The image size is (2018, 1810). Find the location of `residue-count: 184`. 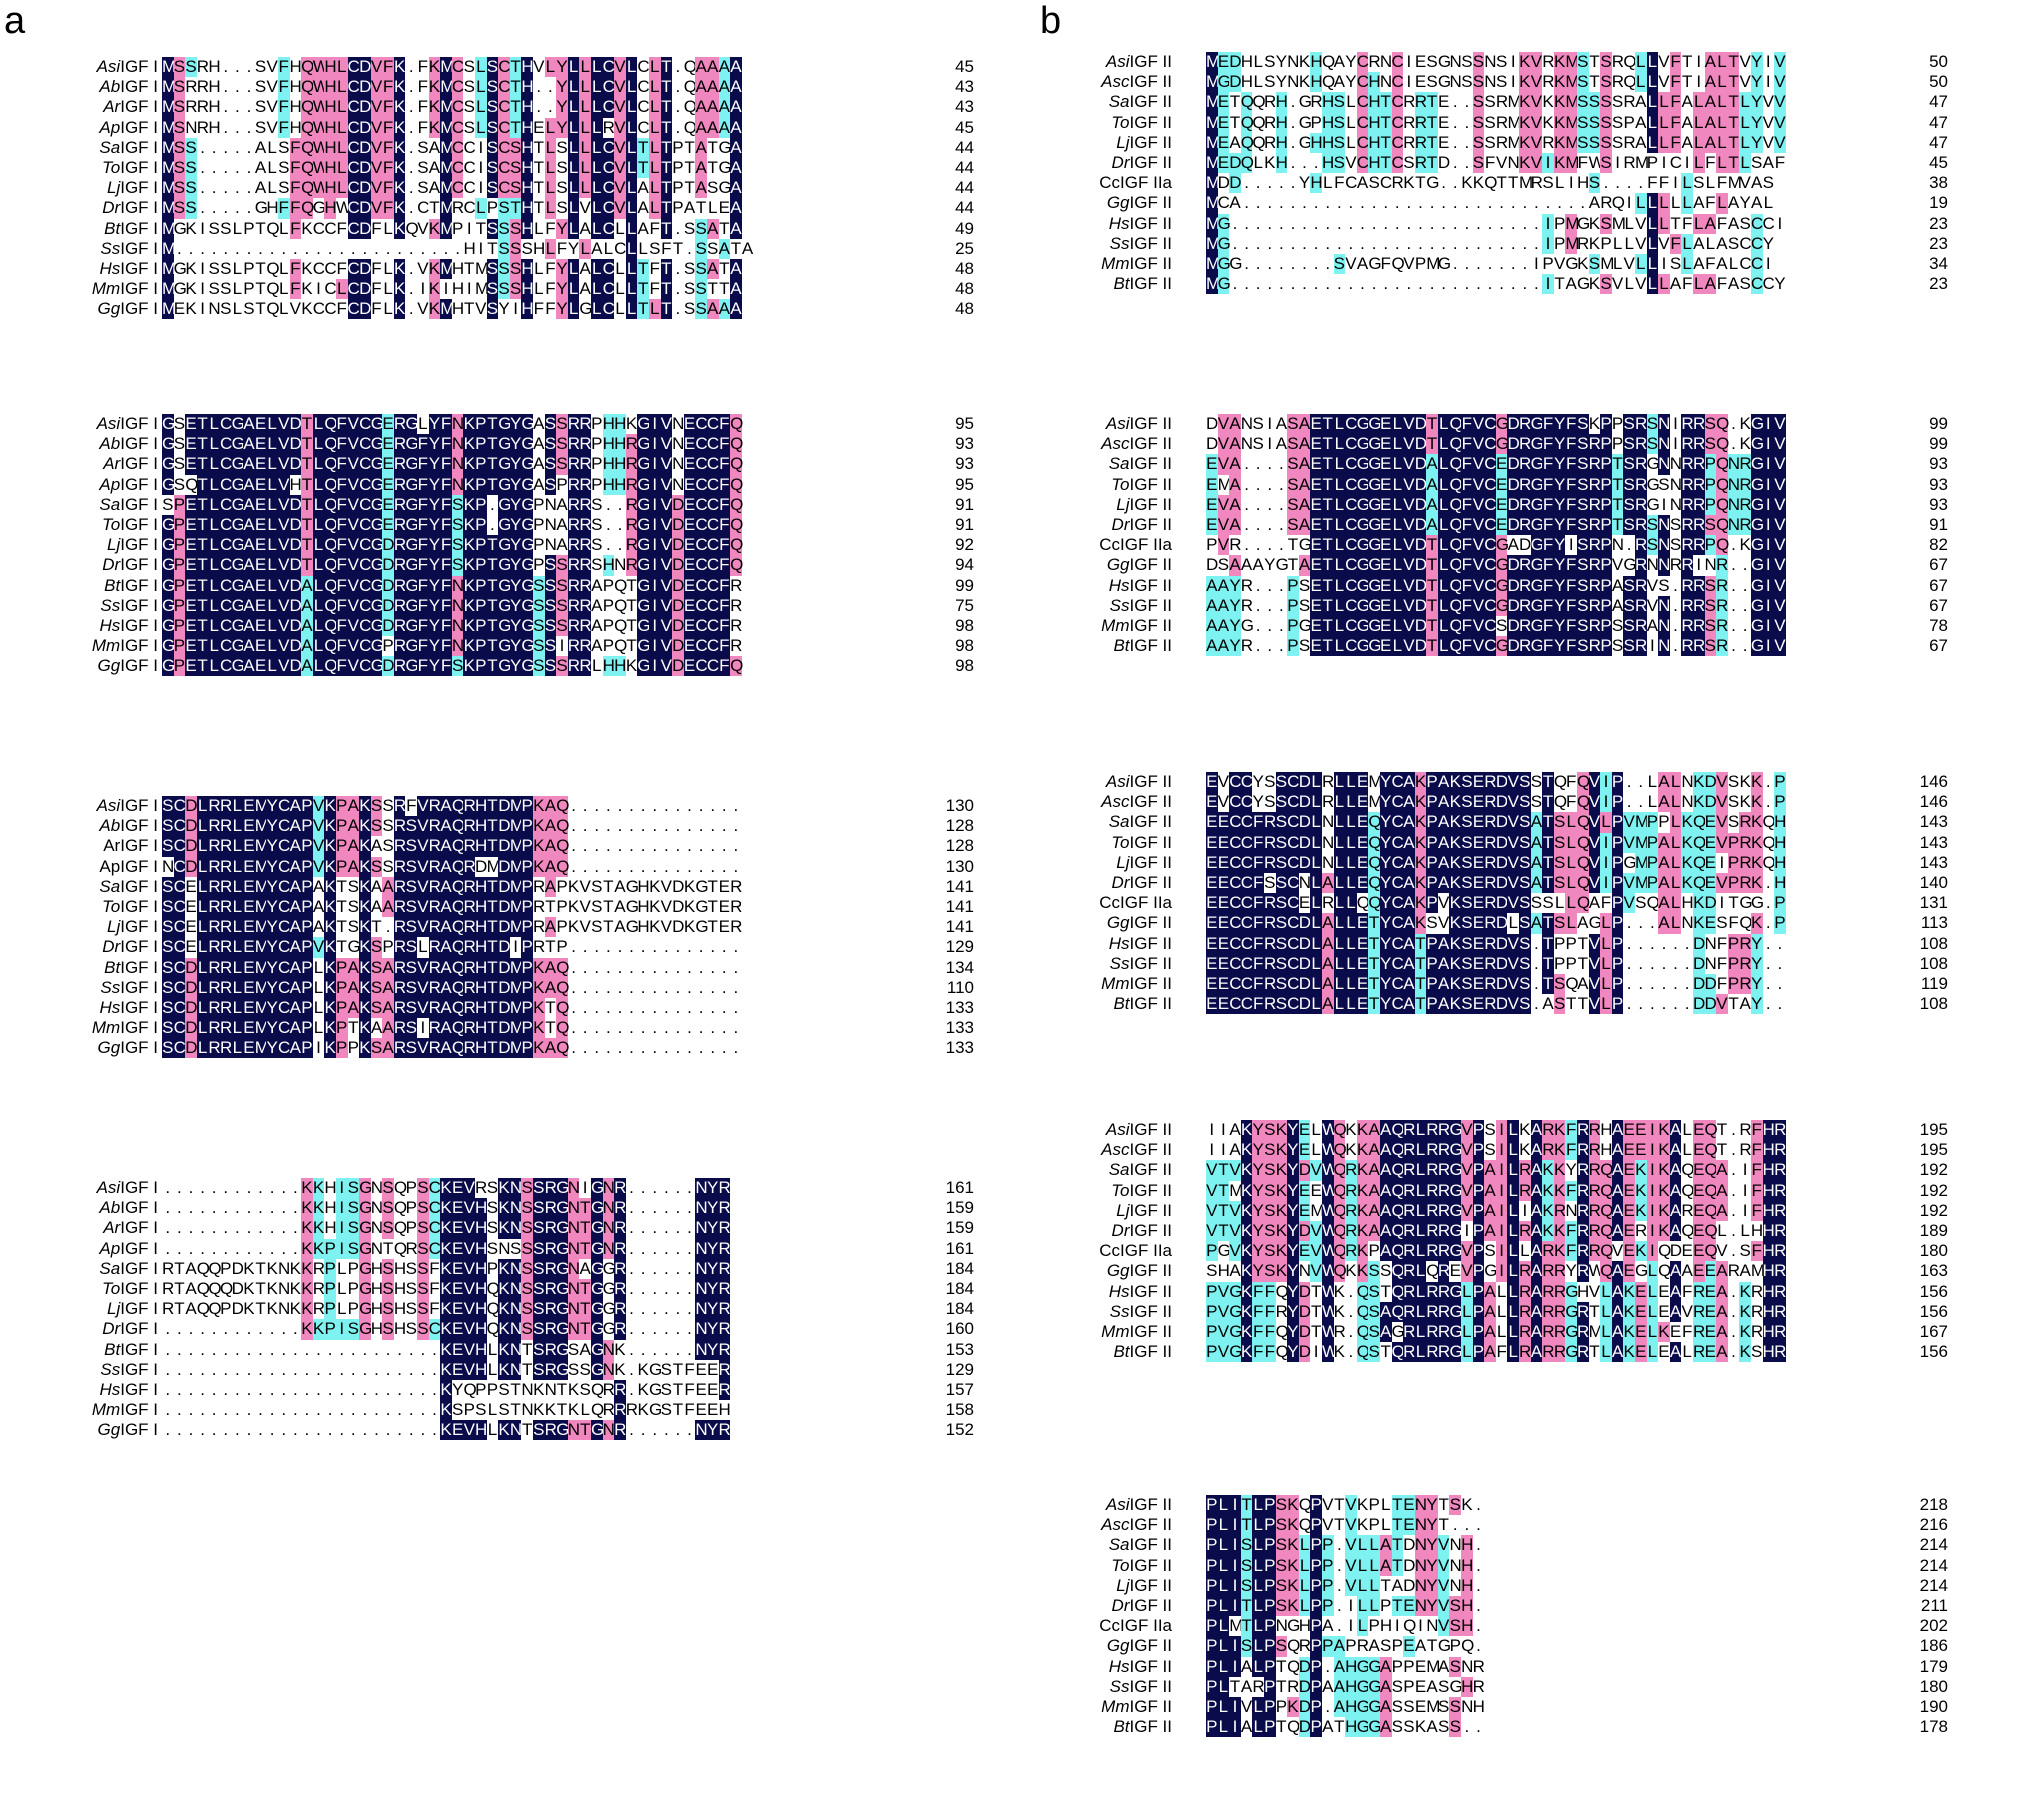

residue-count: 184 is located at coordinates (959, 1309).